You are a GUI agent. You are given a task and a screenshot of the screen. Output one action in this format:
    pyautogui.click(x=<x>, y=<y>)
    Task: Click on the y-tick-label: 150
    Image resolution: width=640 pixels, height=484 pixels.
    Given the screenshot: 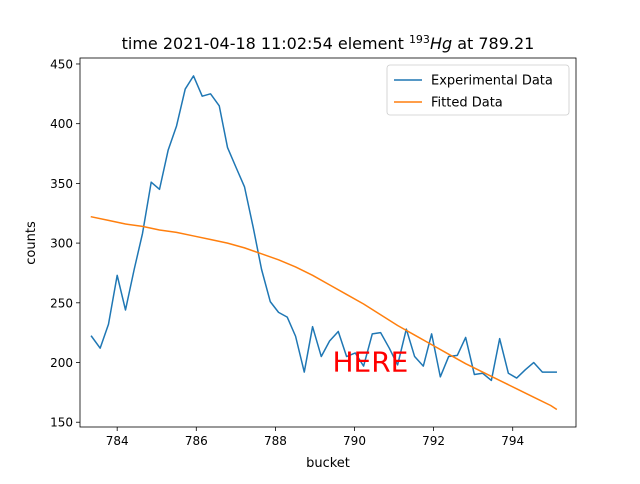 What is the action you would take?
    pyautogui.click(x=61, y=423)
    